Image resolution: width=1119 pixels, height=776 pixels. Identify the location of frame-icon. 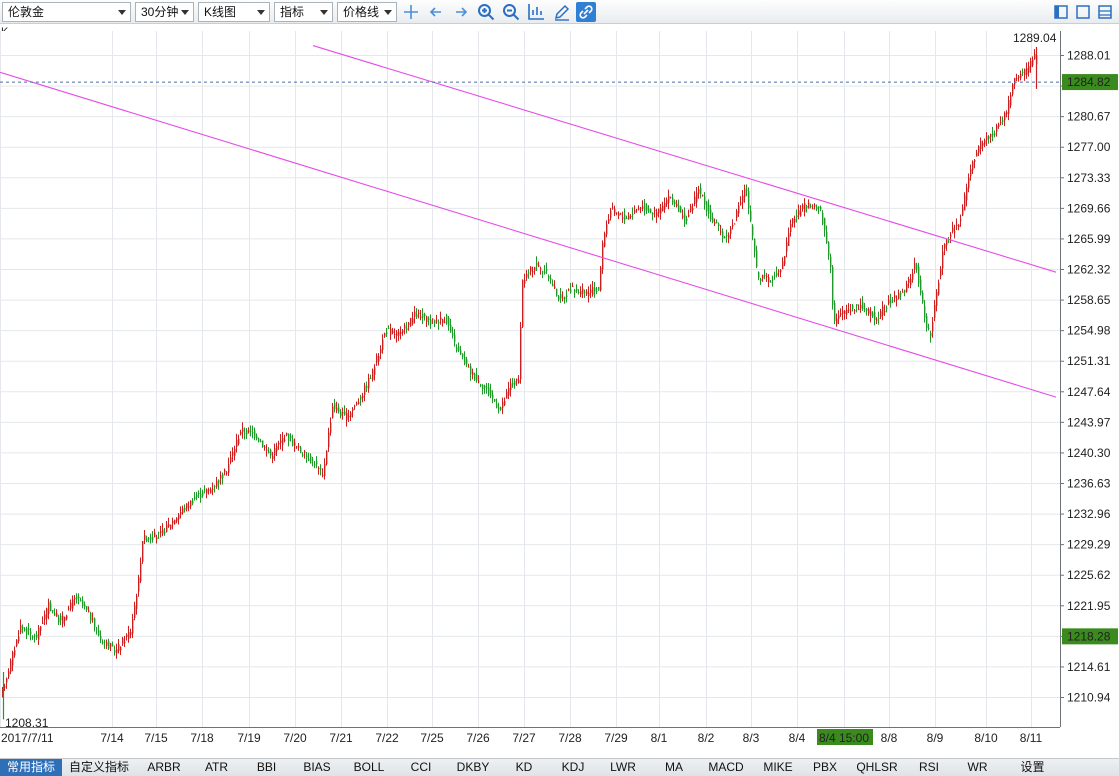
(1083, 12).